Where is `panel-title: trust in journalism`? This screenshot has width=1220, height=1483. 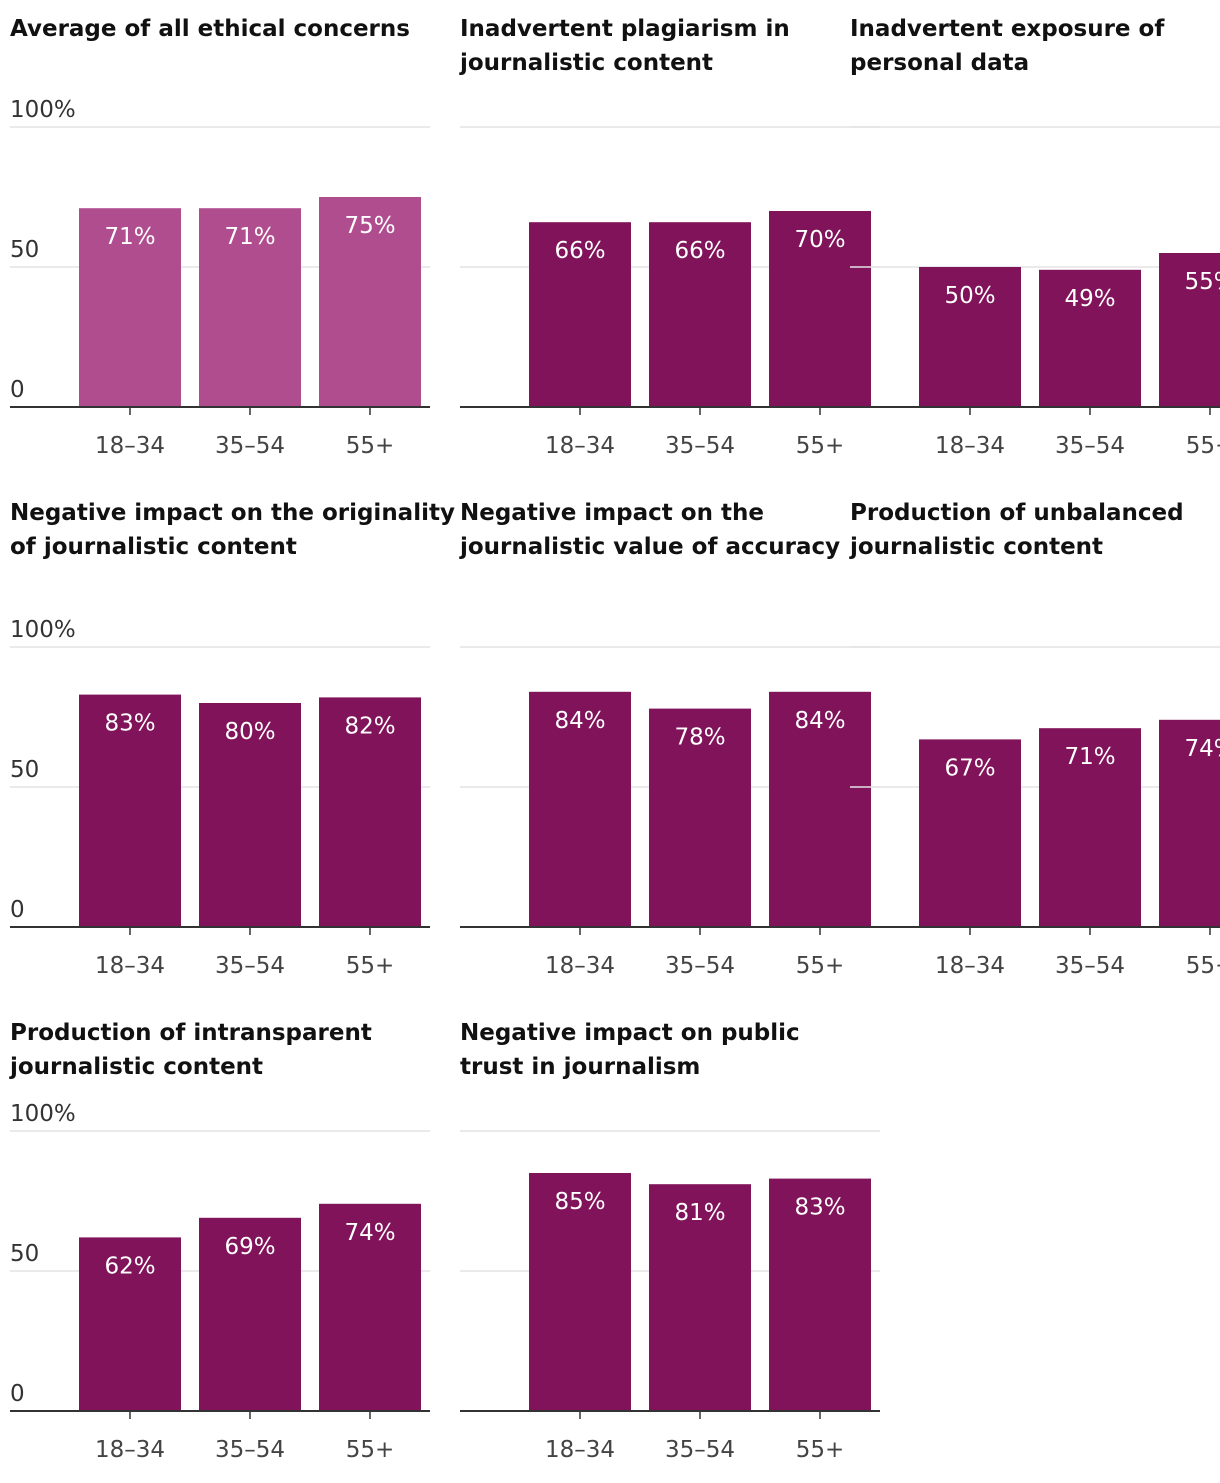
panel-title: trust in journalism is located at coordinates (580, 1067).